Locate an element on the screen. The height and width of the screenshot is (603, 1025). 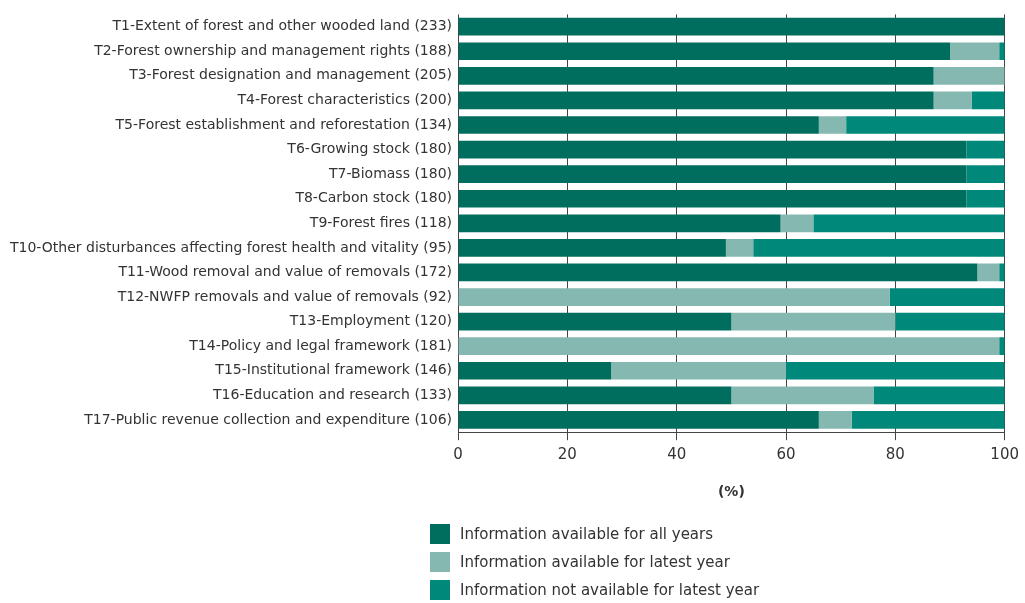
y-tick-label: T3-Forest designation and management (205) is located at coordinates (290, 74).